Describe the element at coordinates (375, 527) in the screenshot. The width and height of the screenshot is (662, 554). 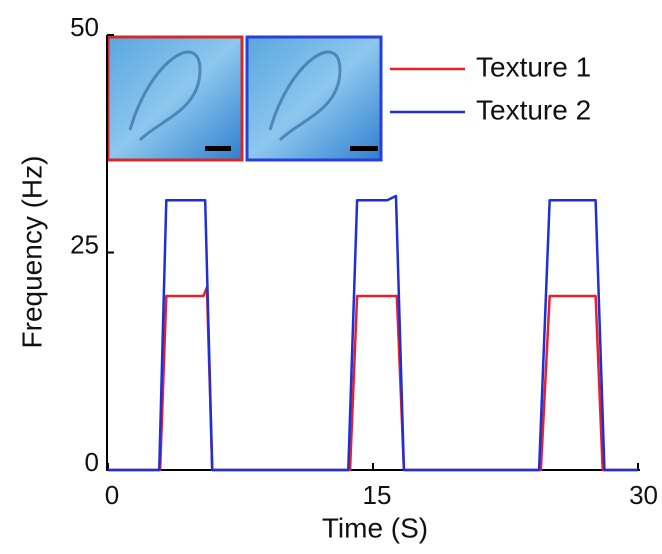
I see `x-axis-title: Time (S)` at that location.